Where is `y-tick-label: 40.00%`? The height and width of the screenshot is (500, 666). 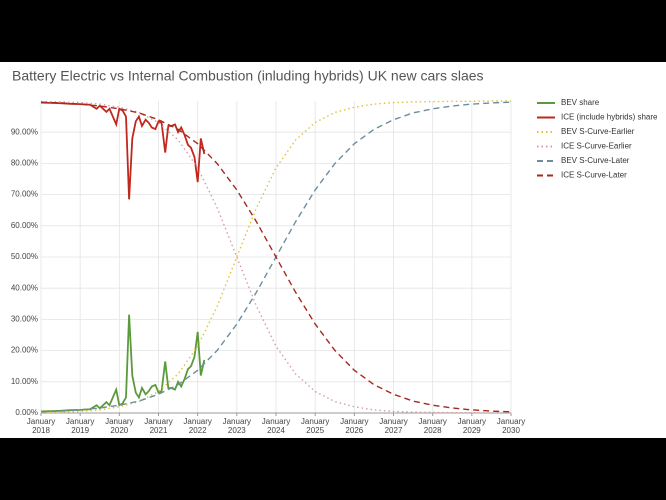
y-tick-label: 40.00% is located at coordinates (24, 287).